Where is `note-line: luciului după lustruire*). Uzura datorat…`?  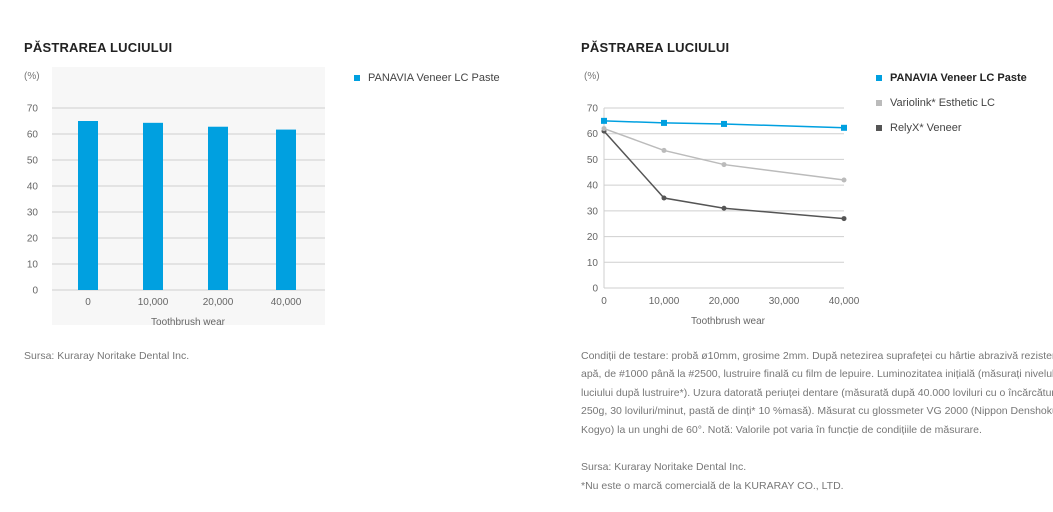
note-line: luciului după lustruire*). Uzura datorat… is located at coordinates (817, 392).